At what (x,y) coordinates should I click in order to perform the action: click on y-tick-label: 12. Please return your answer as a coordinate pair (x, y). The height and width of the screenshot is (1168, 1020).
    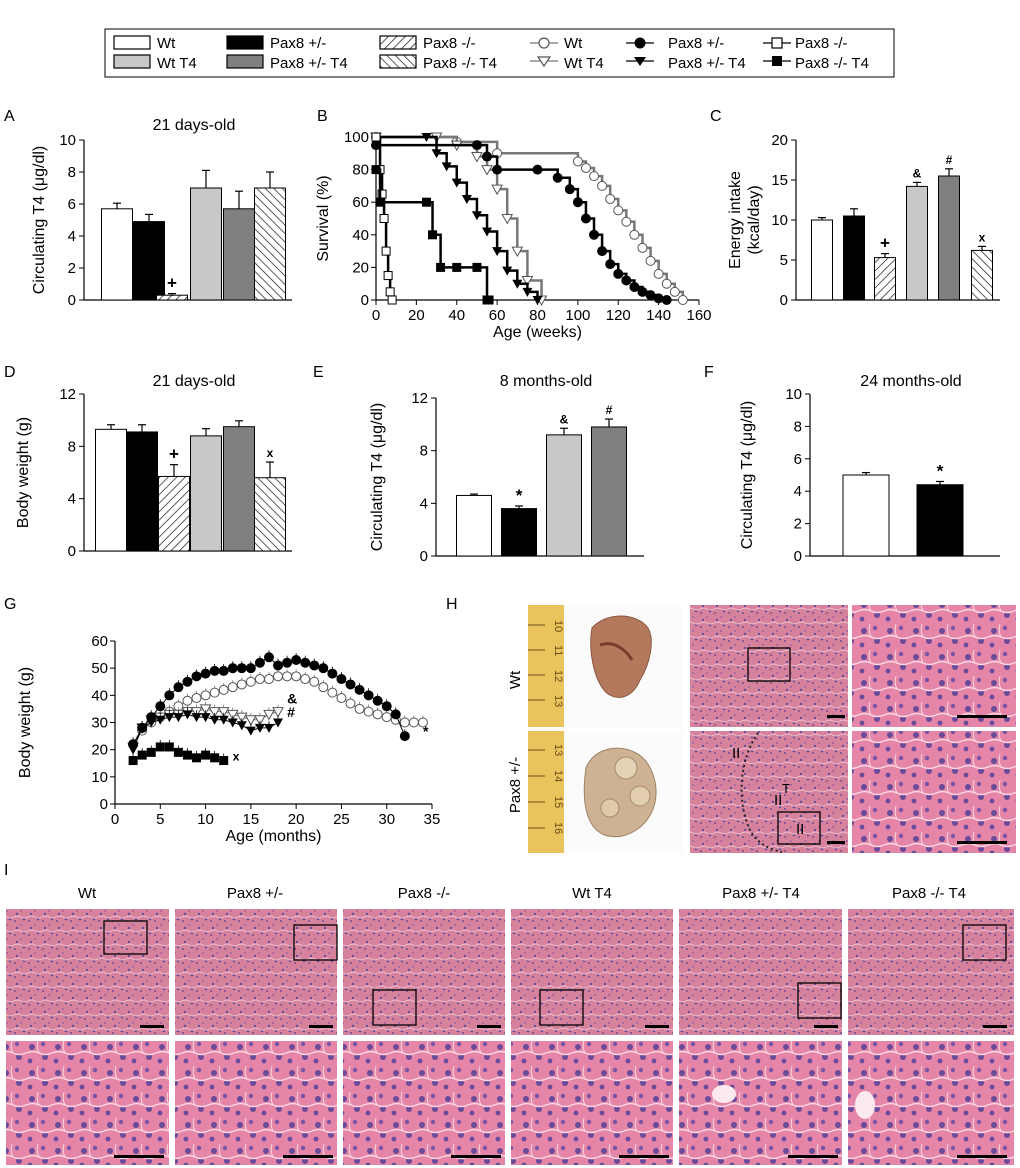
    Looking at the image, I should click on (67, 394).